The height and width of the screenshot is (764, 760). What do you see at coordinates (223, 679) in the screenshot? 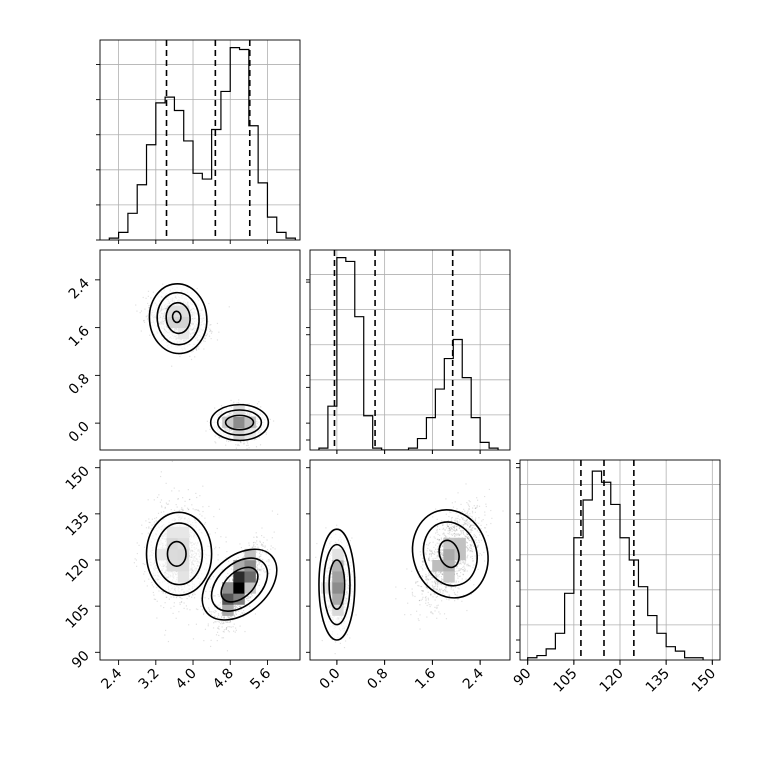
I see `x-tick-label-0-3: 4.8` at bounding box center [223, 679].